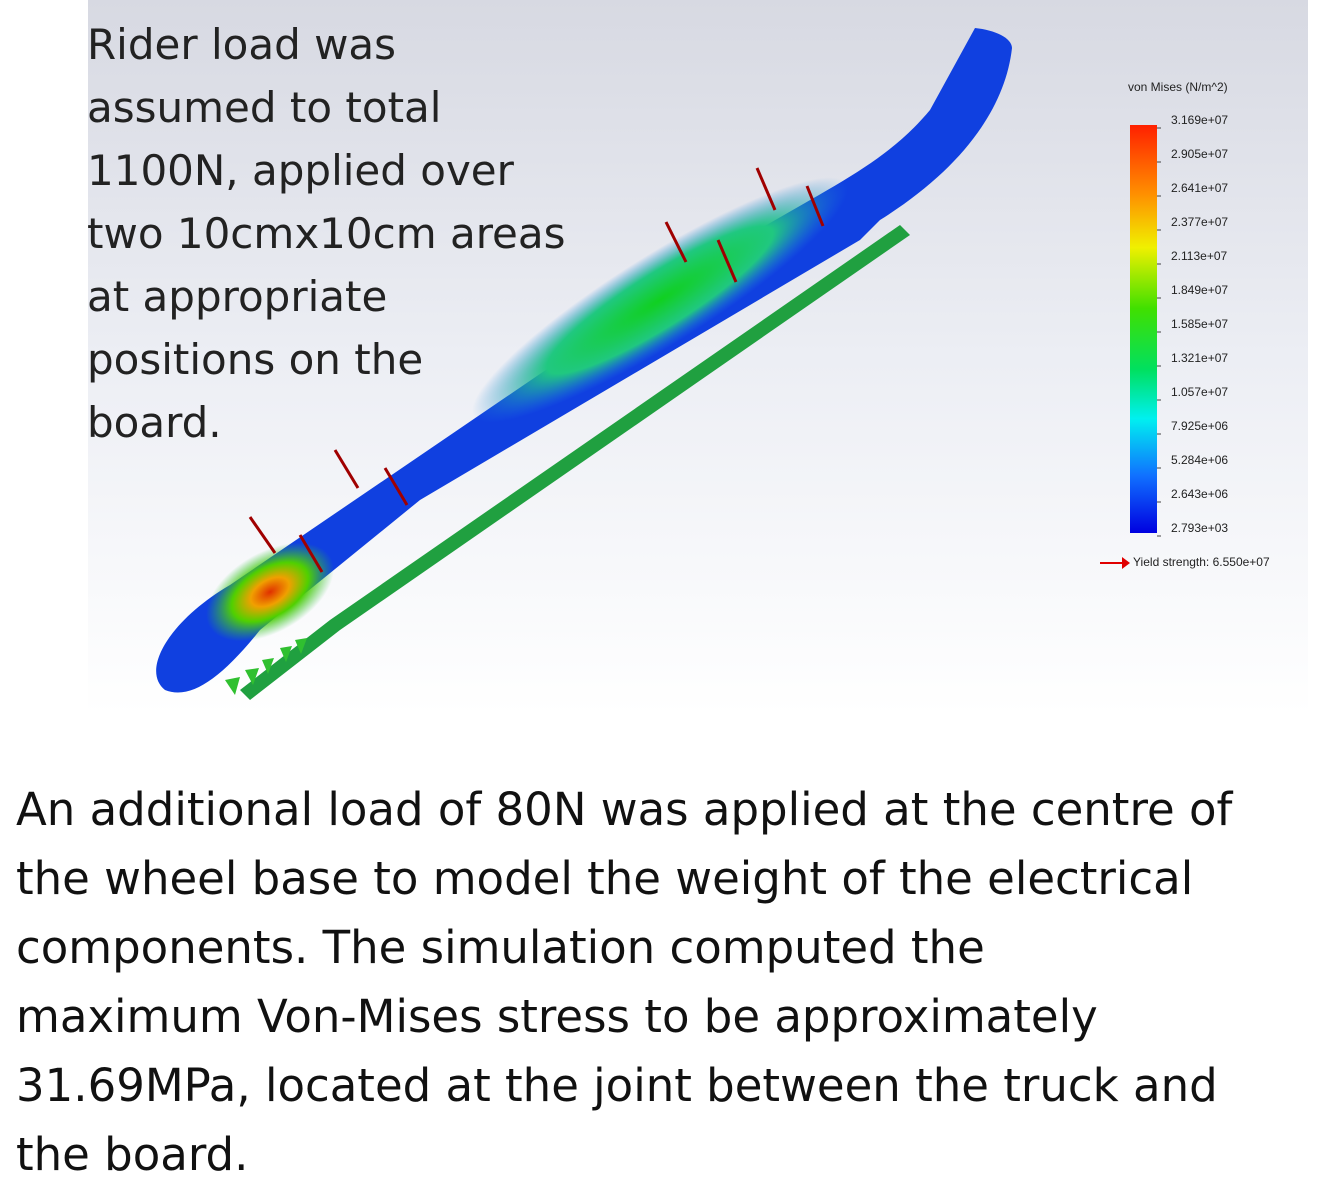 The height and width of the screenshot is (1200, 1321). I want to click on body-line: the board., so click(132, 1154).